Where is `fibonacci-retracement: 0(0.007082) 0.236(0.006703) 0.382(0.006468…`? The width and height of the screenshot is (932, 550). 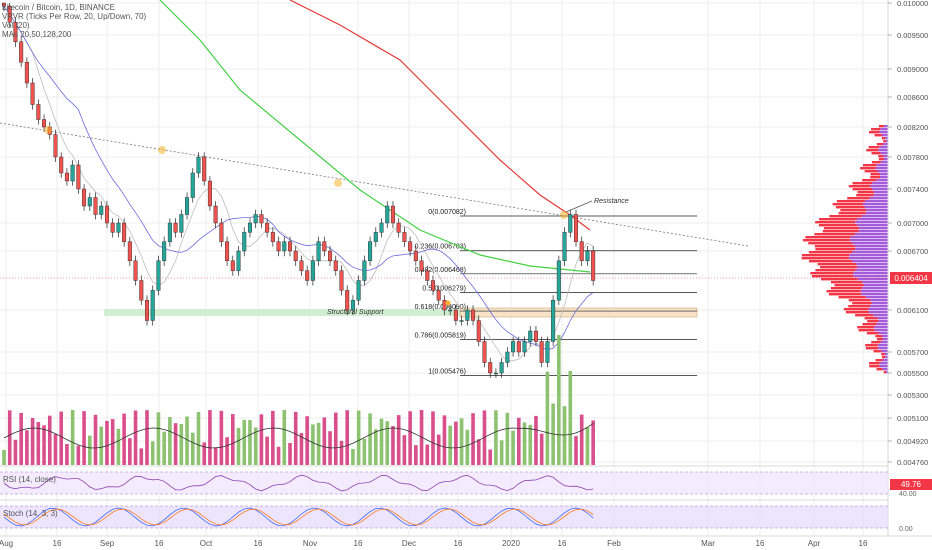 fibonacci-retracement: 0(0.007082) 0.236(0.006703) 0.382(0.006468… is located at coordinates (556, 292).